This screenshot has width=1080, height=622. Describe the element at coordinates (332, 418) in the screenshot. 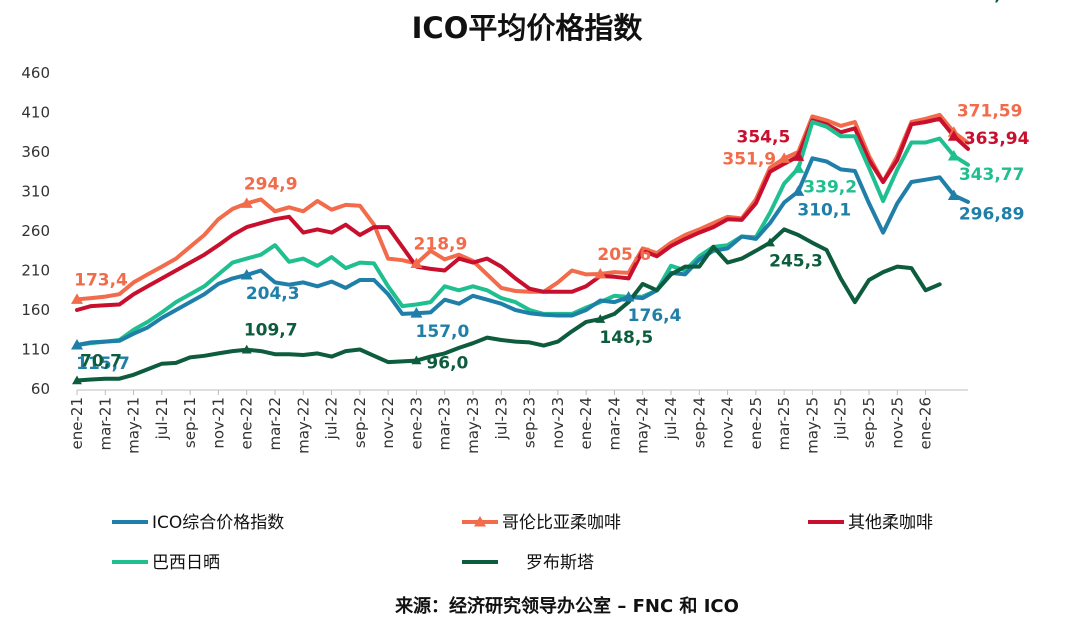

I see `x-tick-label: jul-22` at that location.